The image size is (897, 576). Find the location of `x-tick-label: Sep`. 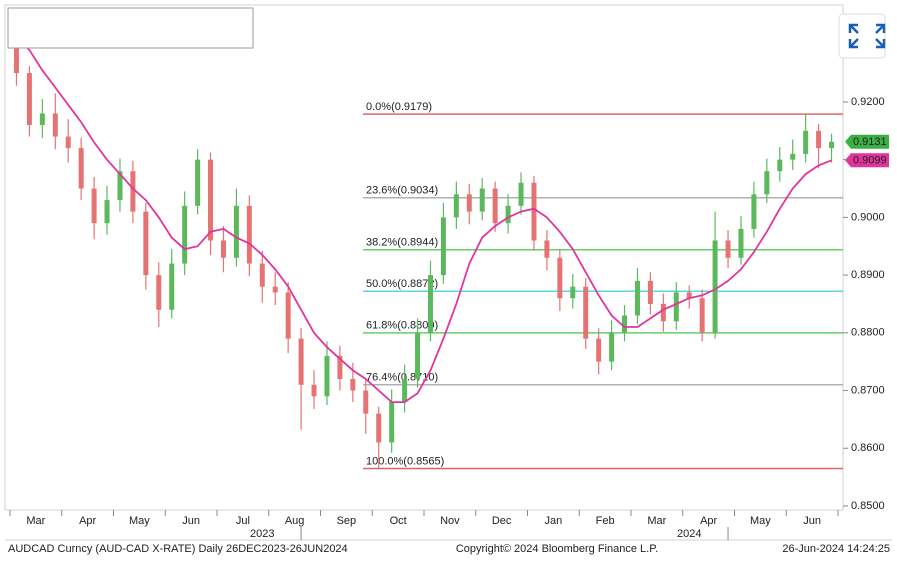

x-tick-label: Sep is located at coordinates (347, 521).